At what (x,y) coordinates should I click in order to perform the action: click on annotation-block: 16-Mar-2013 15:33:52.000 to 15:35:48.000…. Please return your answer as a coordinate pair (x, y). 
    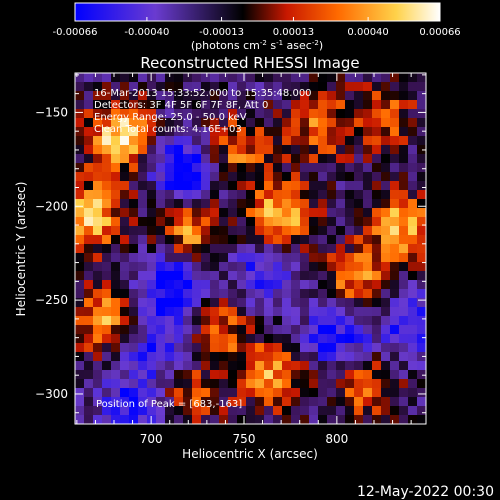
    Looking at the image, I should click on (203, 111).